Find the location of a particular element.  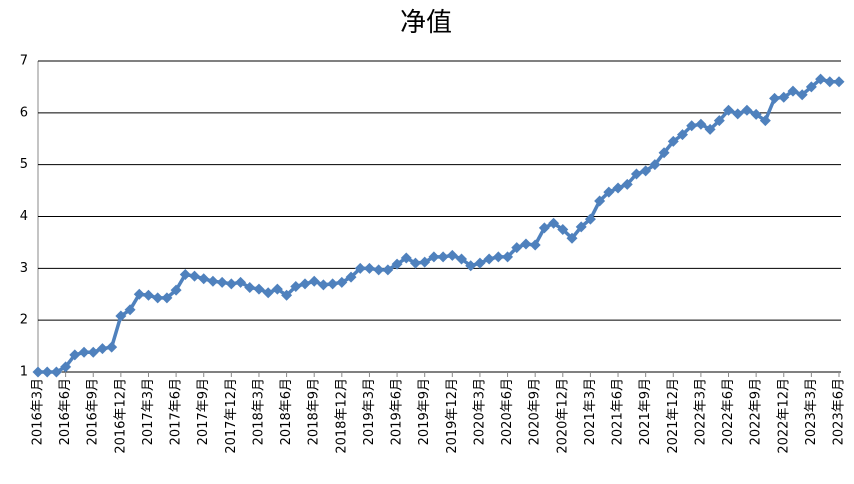

x-tick-label: 2021年6月 is located at coordinates (618, 411).